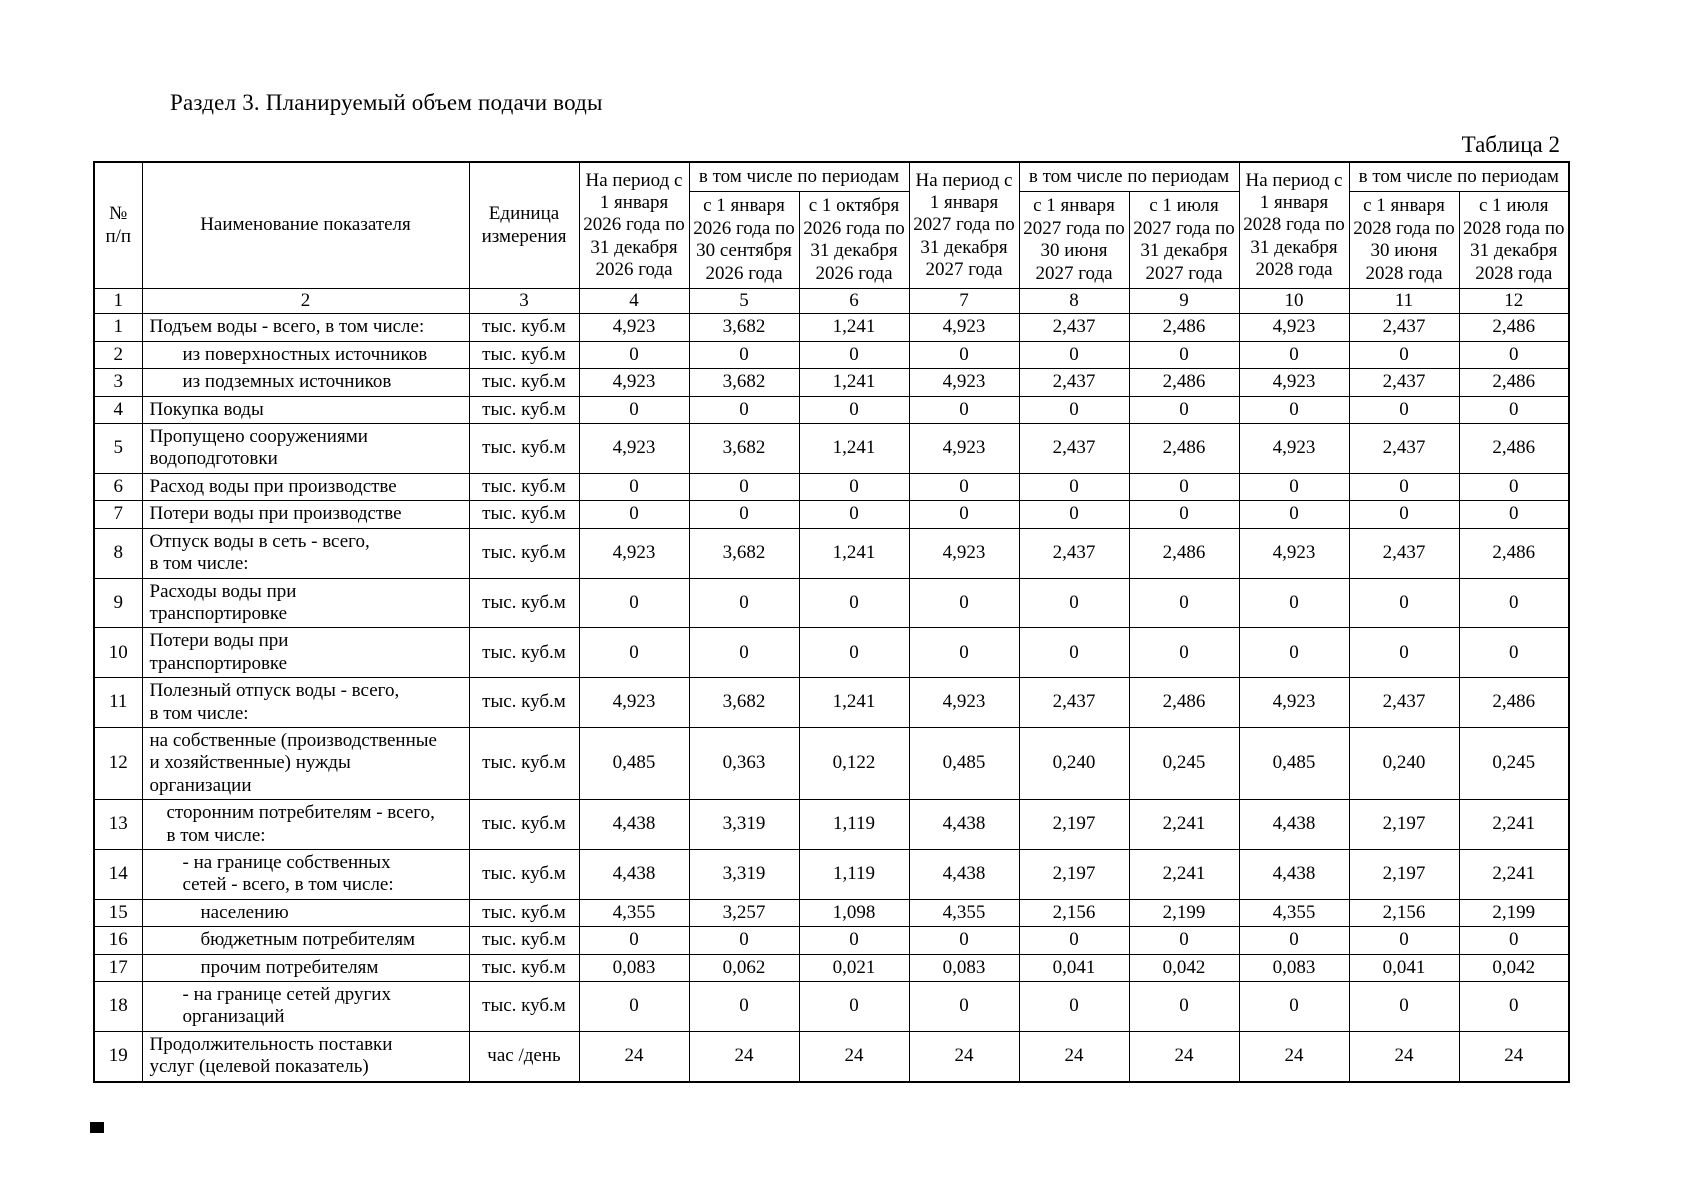 The image size is (1697, 1200). Describe the element at coordinates (118, 603) in the screenshot. I see `row-number-cell: 9` at that location.